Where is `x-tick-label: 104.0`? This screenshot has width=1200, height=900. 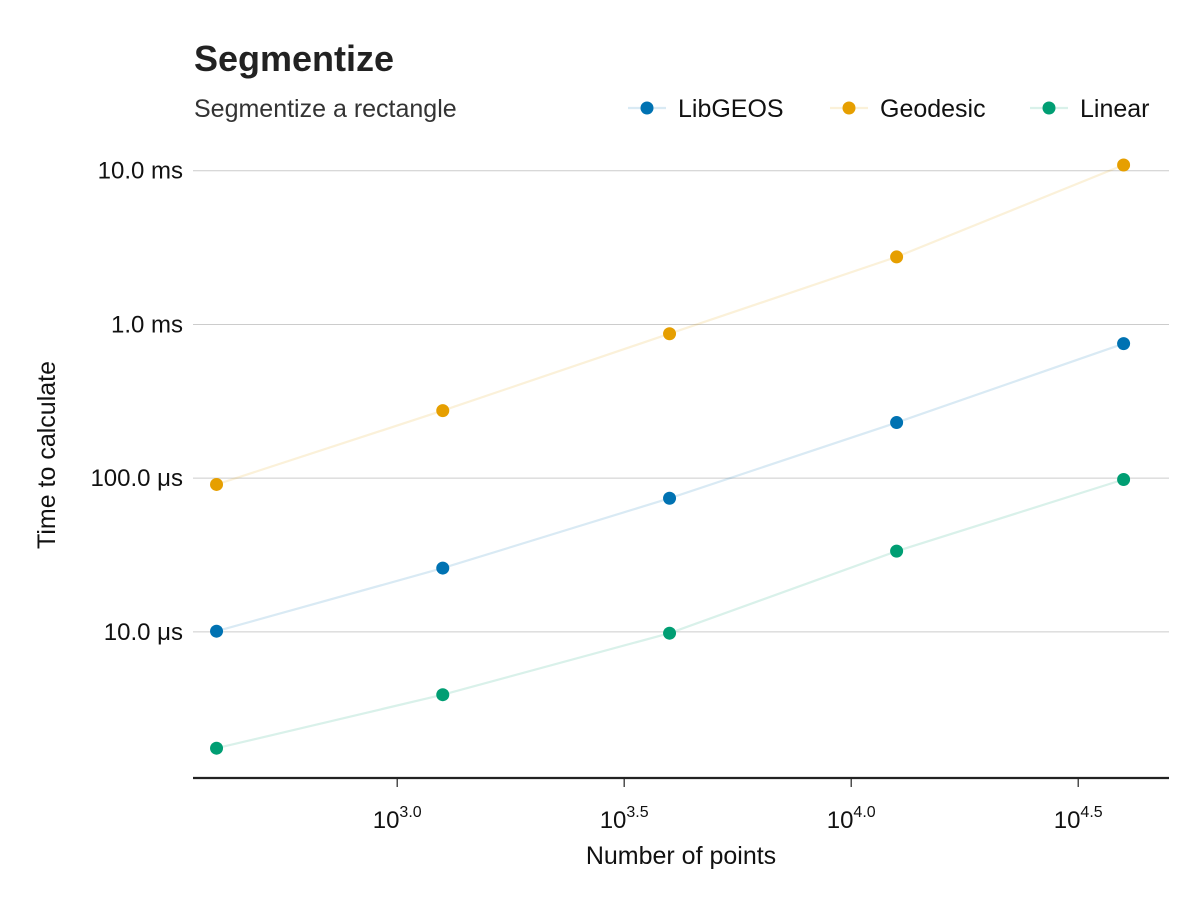
x-tick-label: 104.0 is located at coordinates (851, 819).